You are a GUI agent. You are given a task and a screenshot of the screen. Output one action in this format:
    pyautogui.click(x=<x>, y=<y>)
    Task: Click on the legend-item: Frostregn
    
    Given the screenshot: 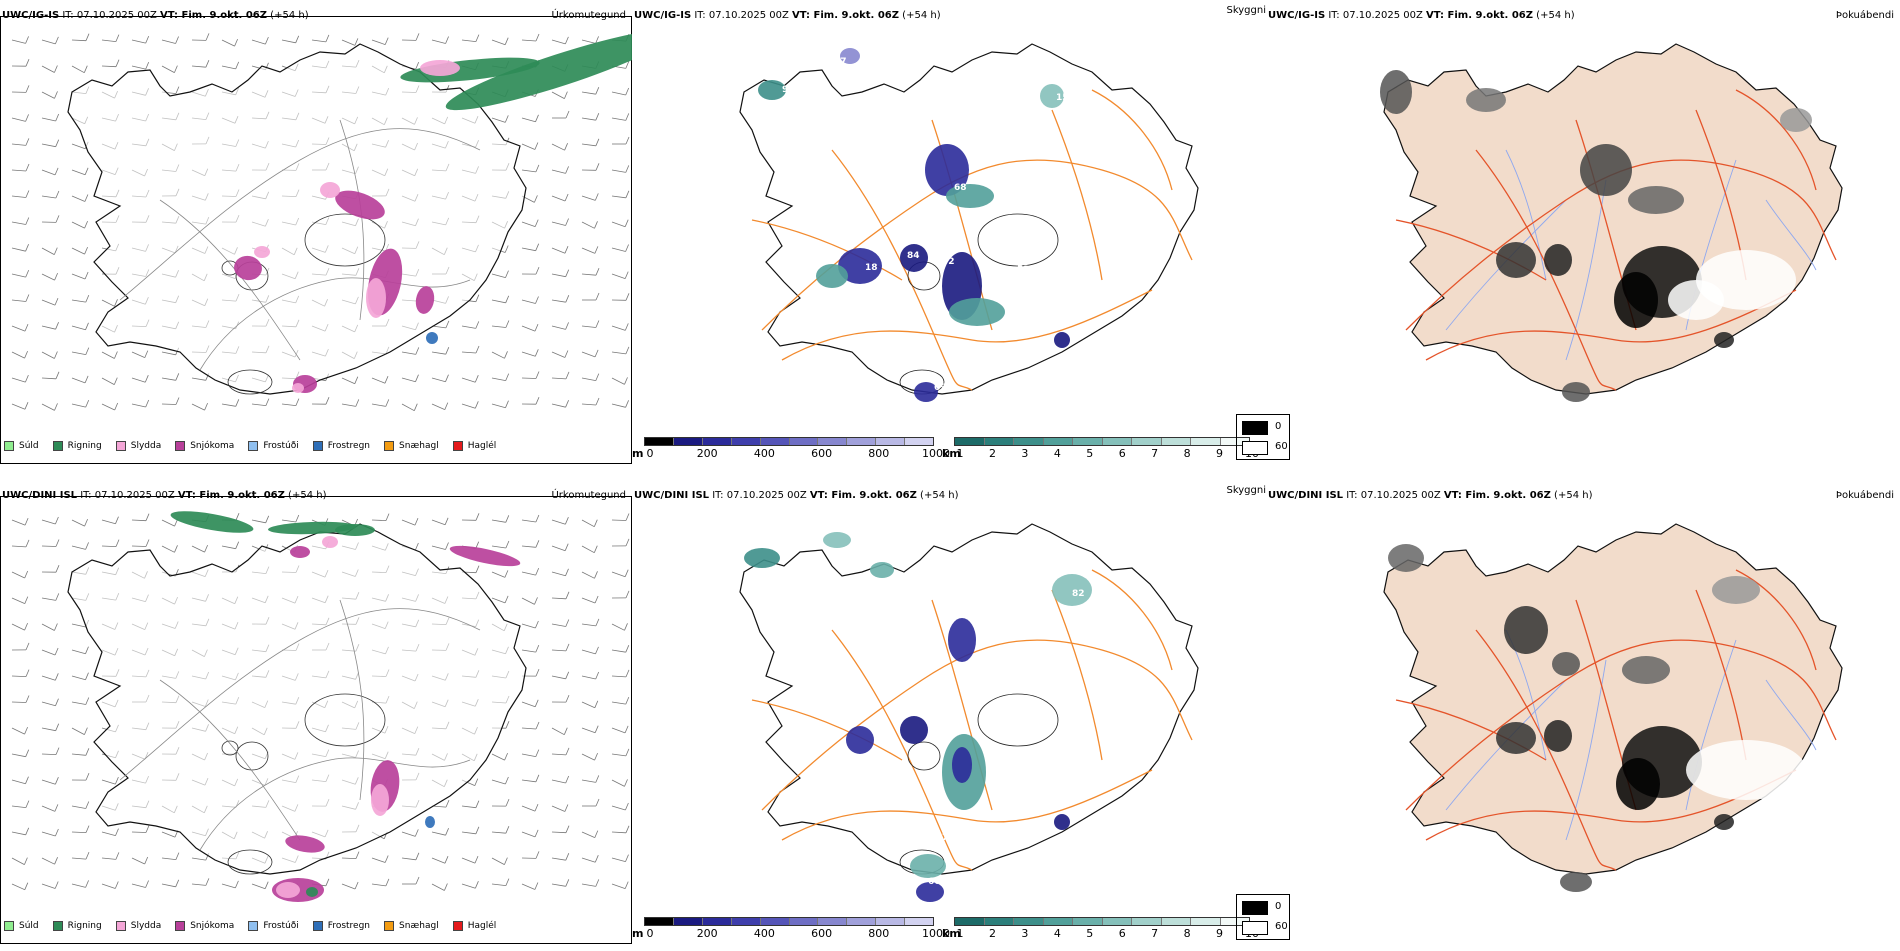 What is the action you would take?
    pyautogui.click(x=341, y=926)
    